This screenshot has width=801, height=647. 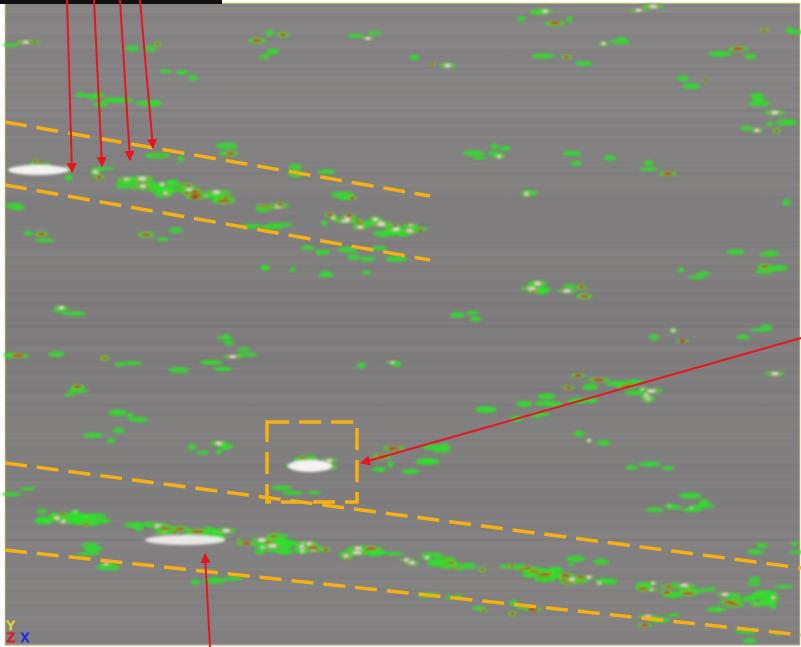 What do you see at coordinates (10, 627) in the screenshot?
I see `axis-label-y: Y` at bounding box center [10, 627].